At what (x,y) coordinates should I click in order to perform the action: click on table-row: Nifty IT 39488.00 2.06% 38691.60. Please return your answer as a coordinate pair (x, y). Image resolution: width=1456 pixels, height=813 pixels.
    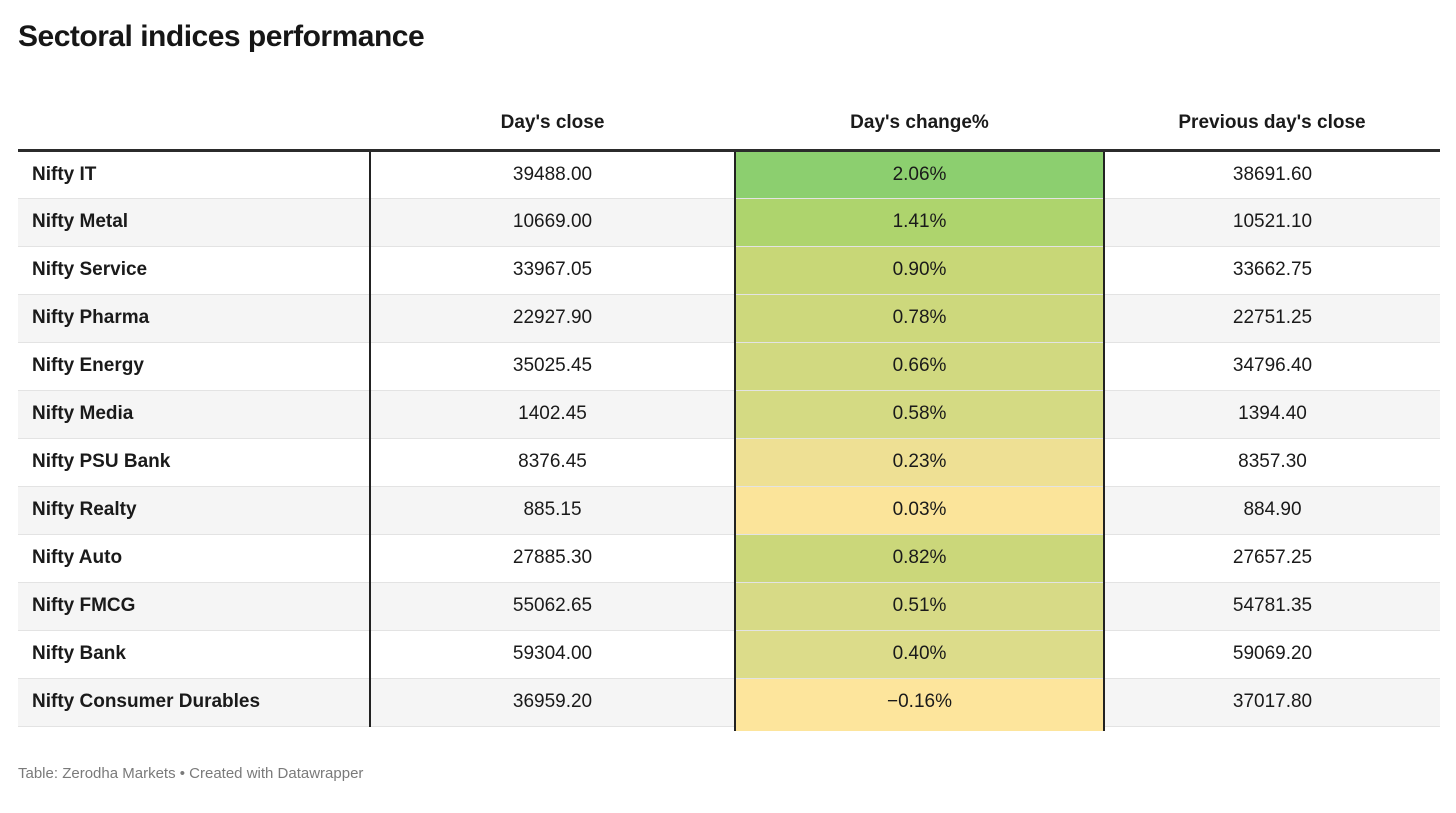
    Looking at the image, I should click on (729, 174).